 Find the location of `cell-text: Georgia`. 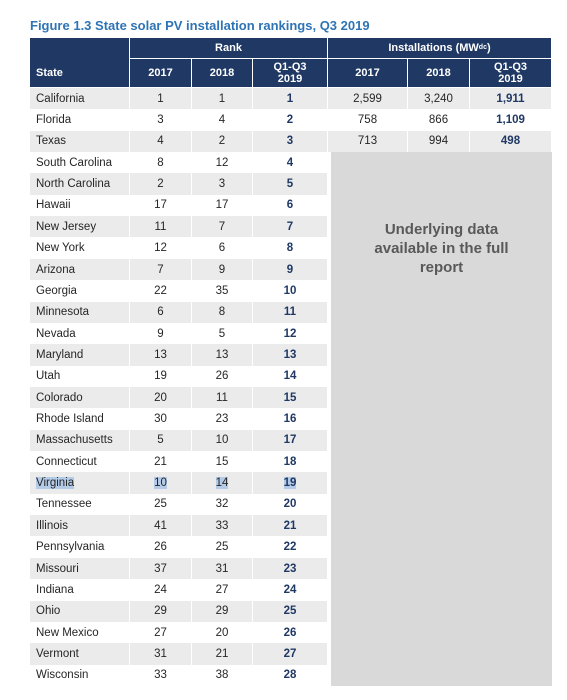

cell-text: Georgia is located at coordinates (56, 290).